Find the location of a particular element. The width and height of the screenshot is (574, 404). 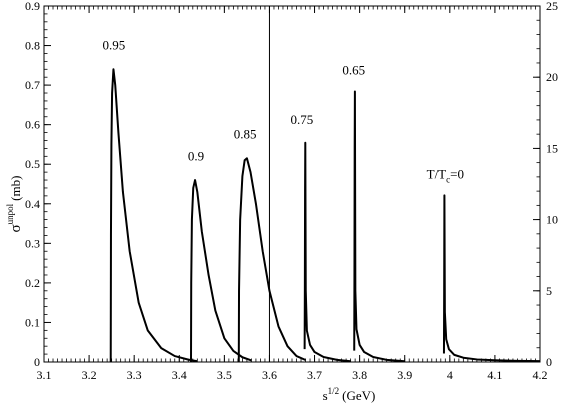

x-tick-label: 3.8 is located at coordinates (359, 375).